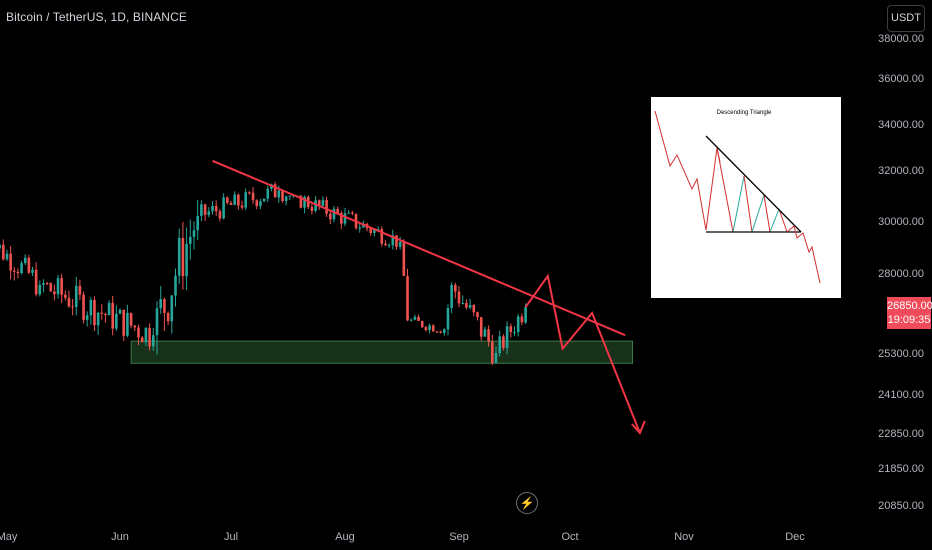 Image resolution: width=932 pixels, height=550 pixels. What do you see at coordinates (901, 171) in the screenshot?
I see `price-tick-label: 32000.00` at bounding box center [901, 171].